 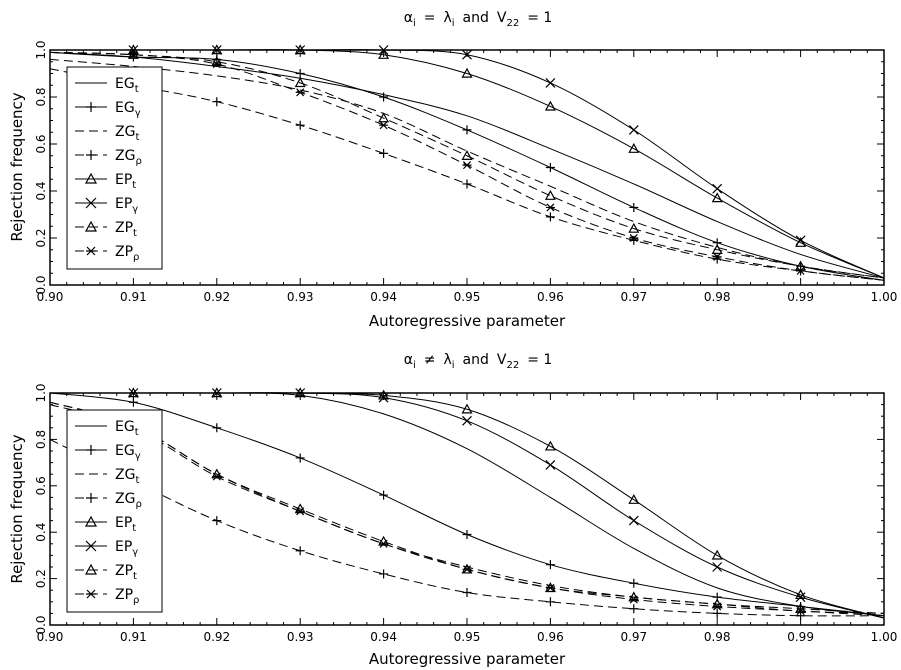 What do you see at coordinates (125, 499) in the screenshot?
I see `legend-label-name: ZG` at bounding box center [125, 499].